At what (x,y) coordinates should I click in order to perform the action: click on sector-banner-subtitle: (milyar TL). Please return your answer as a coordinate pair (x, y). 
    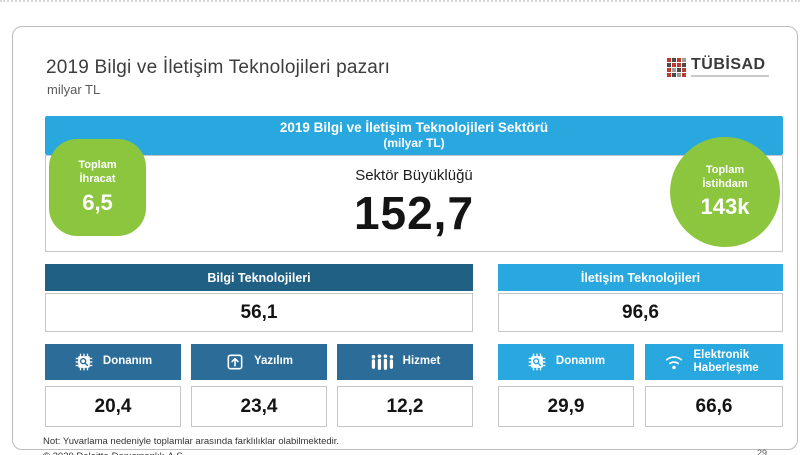
    Looking at the image, I should click on (414, 143).